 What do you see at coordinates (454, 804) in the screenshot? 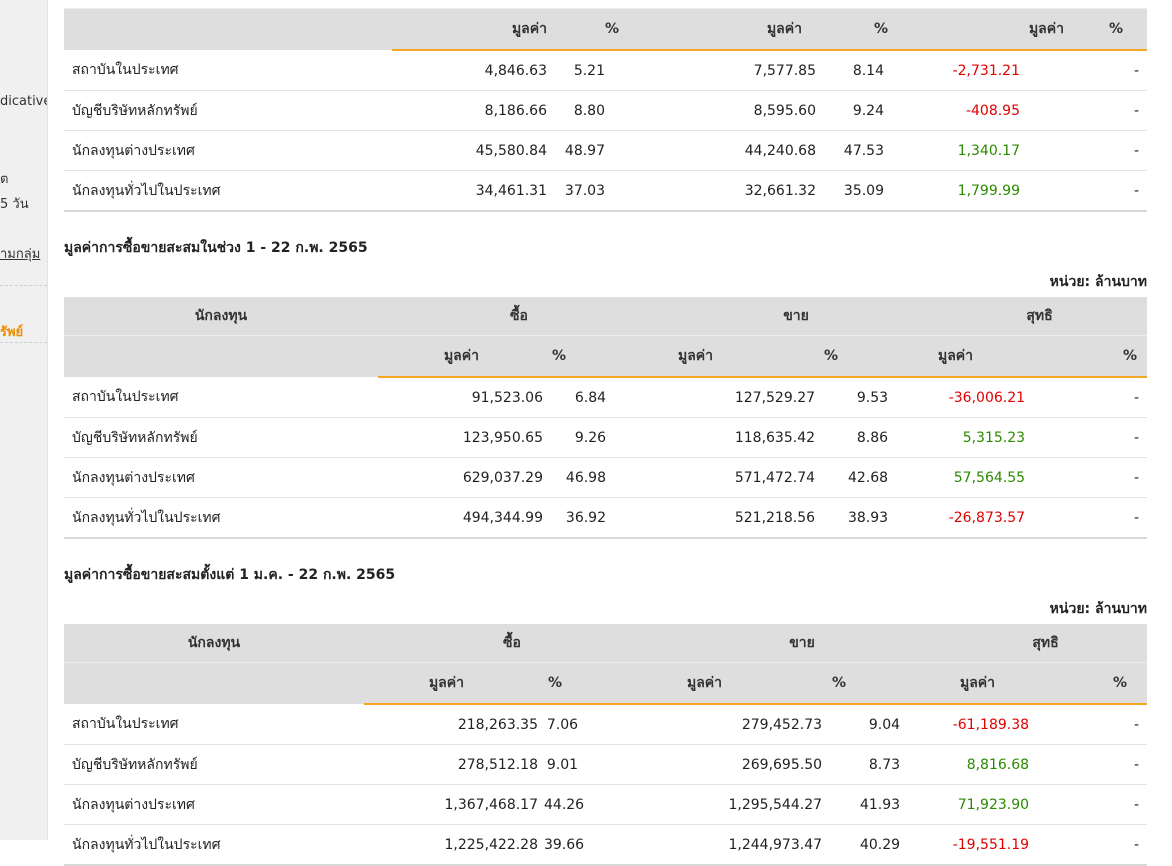
I see `buy-value-cell: 1,367,468.17` at bounding box center [454, 804].